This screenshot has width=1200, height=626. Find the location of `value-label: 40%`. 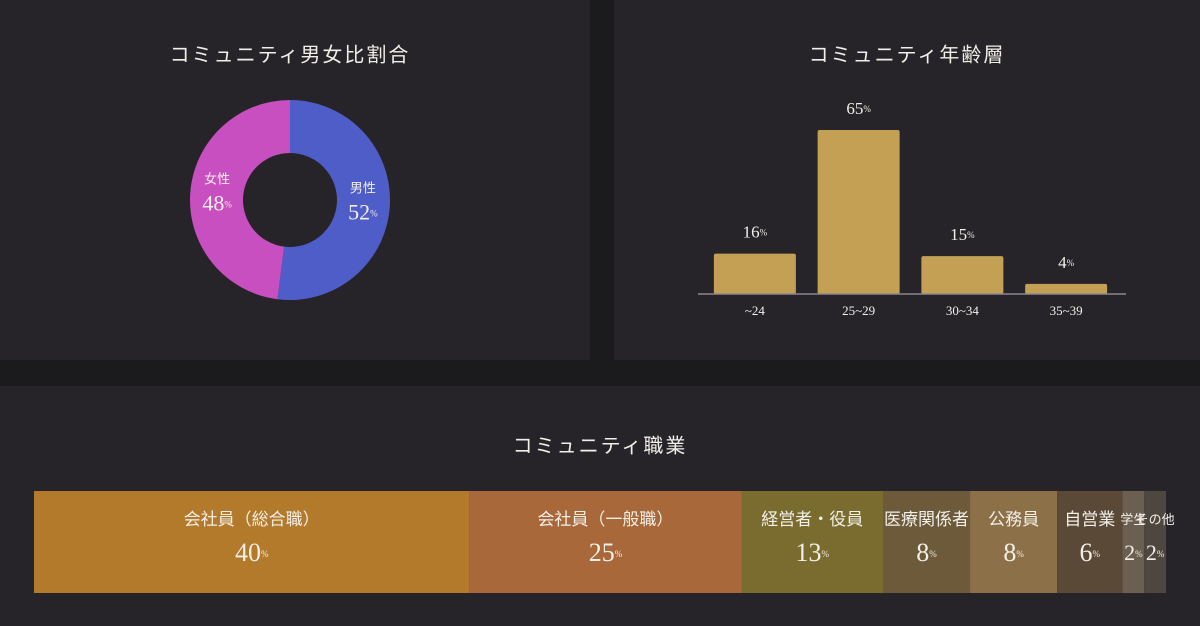

value-label: 40% is located at coordinates (252, 552).